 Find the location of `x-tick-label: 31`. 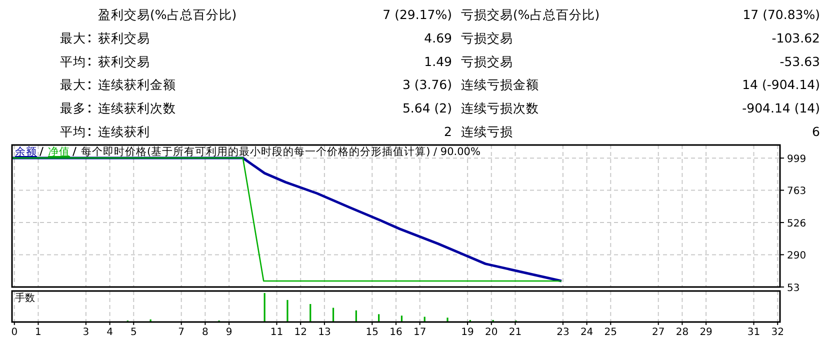

x-tick-label: 31 is located at coordinates (753, 332).